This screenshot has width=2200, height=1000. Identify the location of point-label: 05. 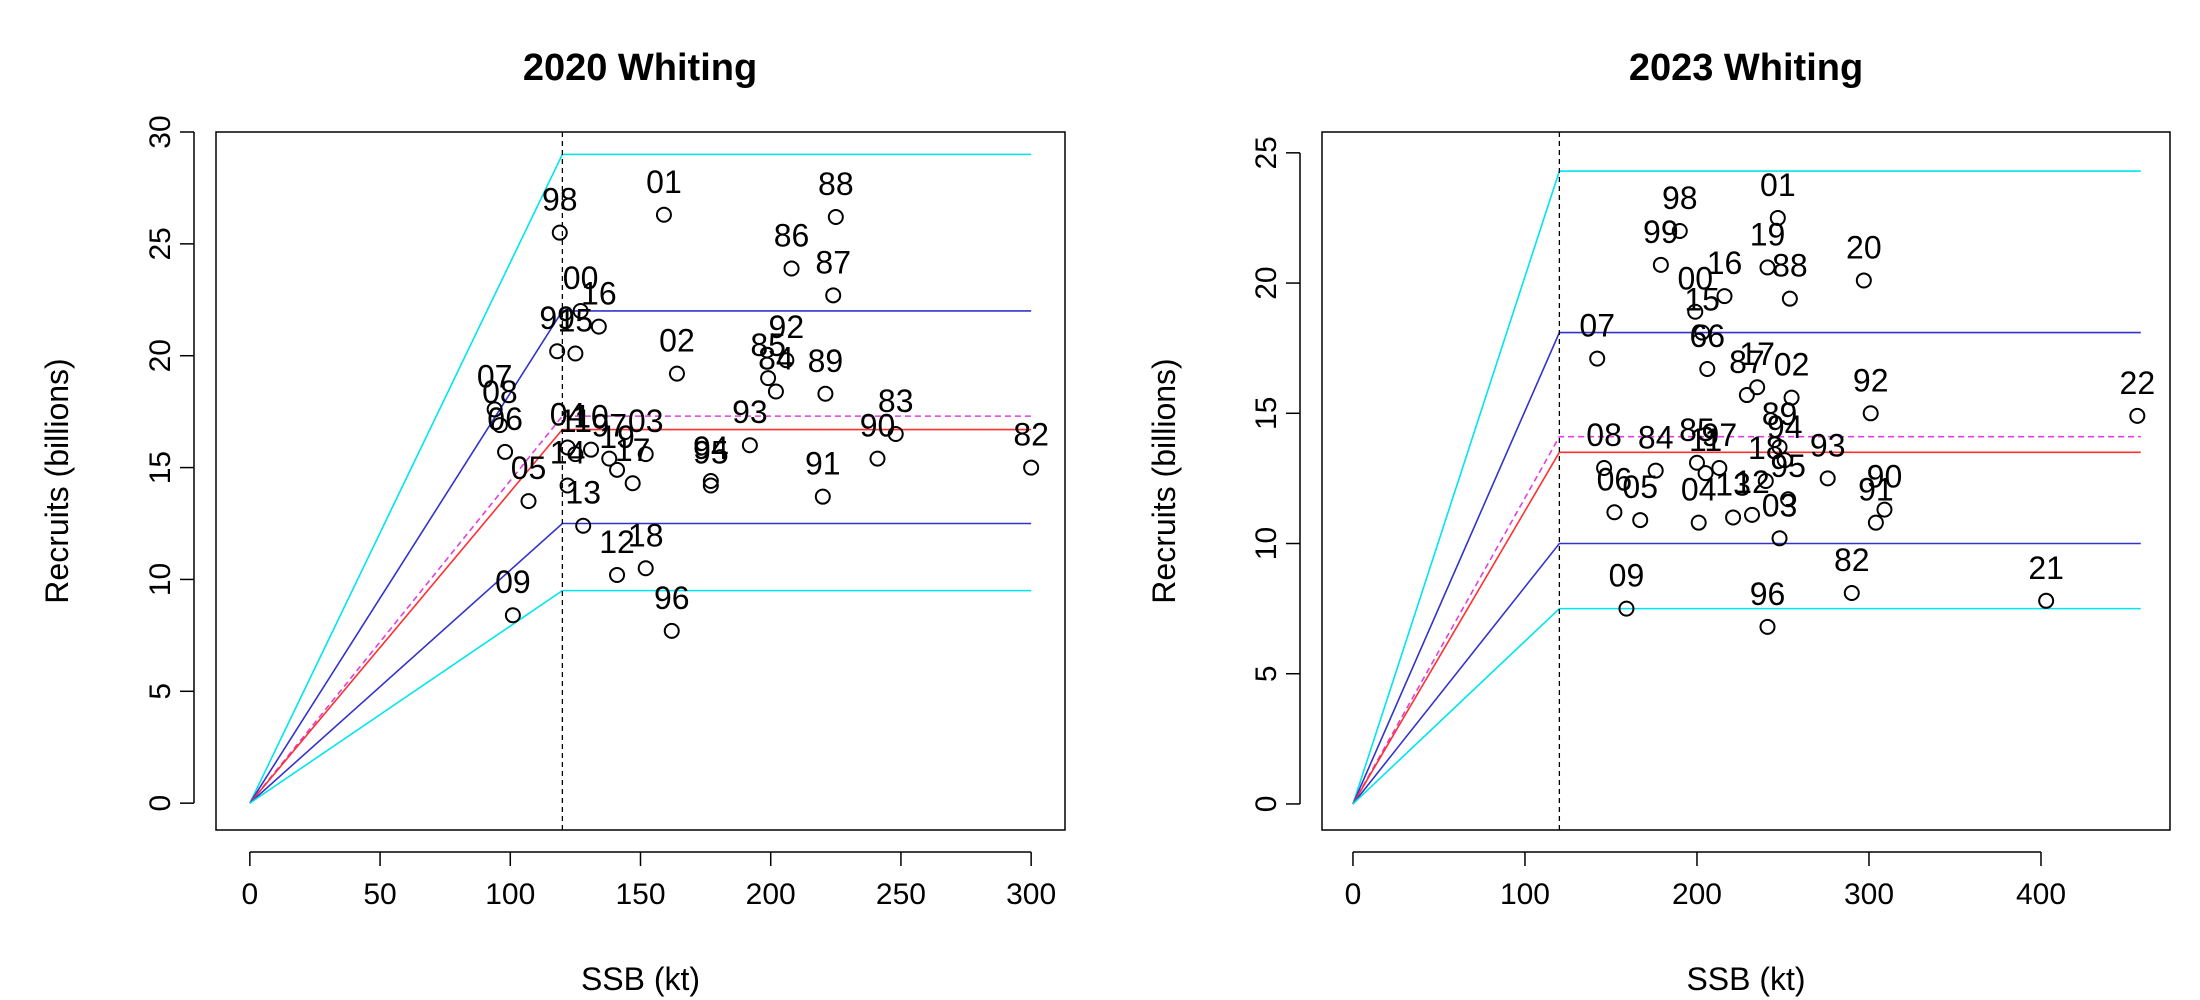
(1640, 487).